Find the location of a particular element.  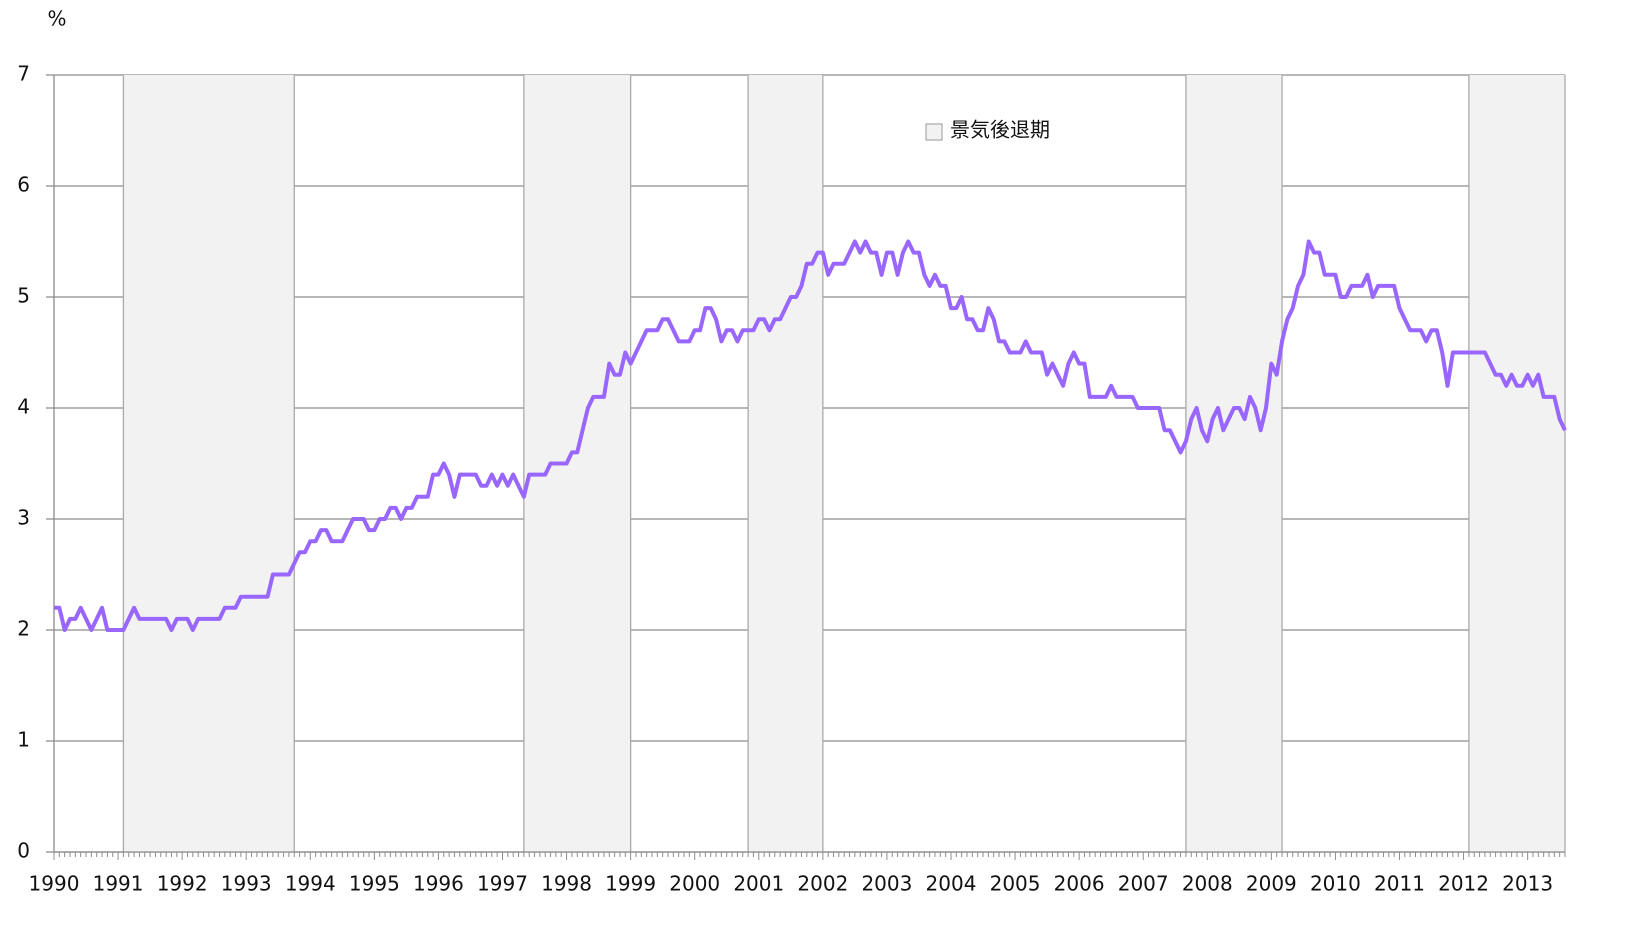

legend-label: 景気後退期 is located at coordinates (1000, 130).